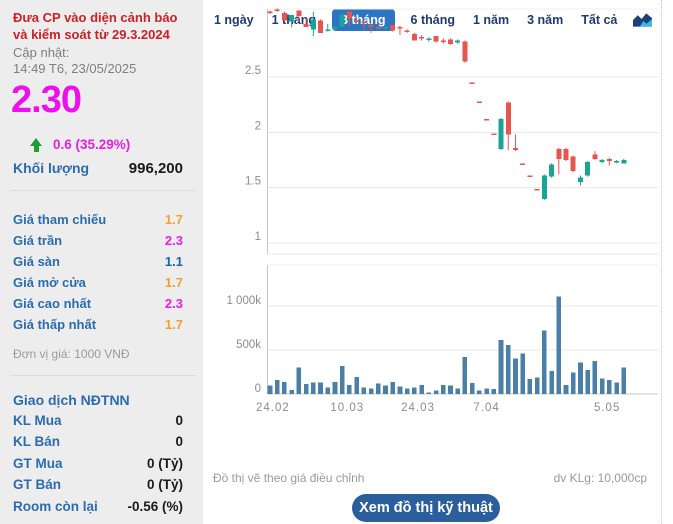  I want to click on tab-period-0: 1 ngày, so click(234, 20).